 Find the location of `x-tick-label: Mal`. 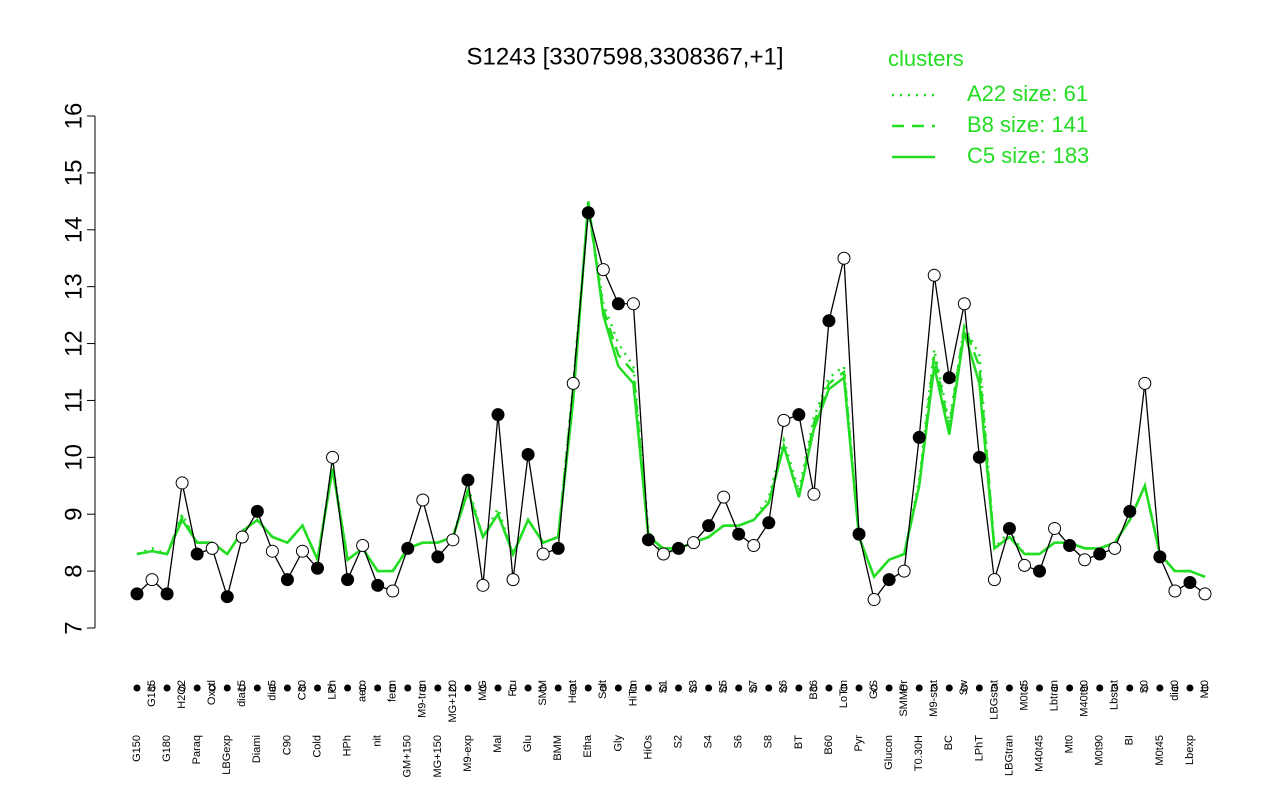

x-tick-label: Mal is located at coordinates (498, 744).